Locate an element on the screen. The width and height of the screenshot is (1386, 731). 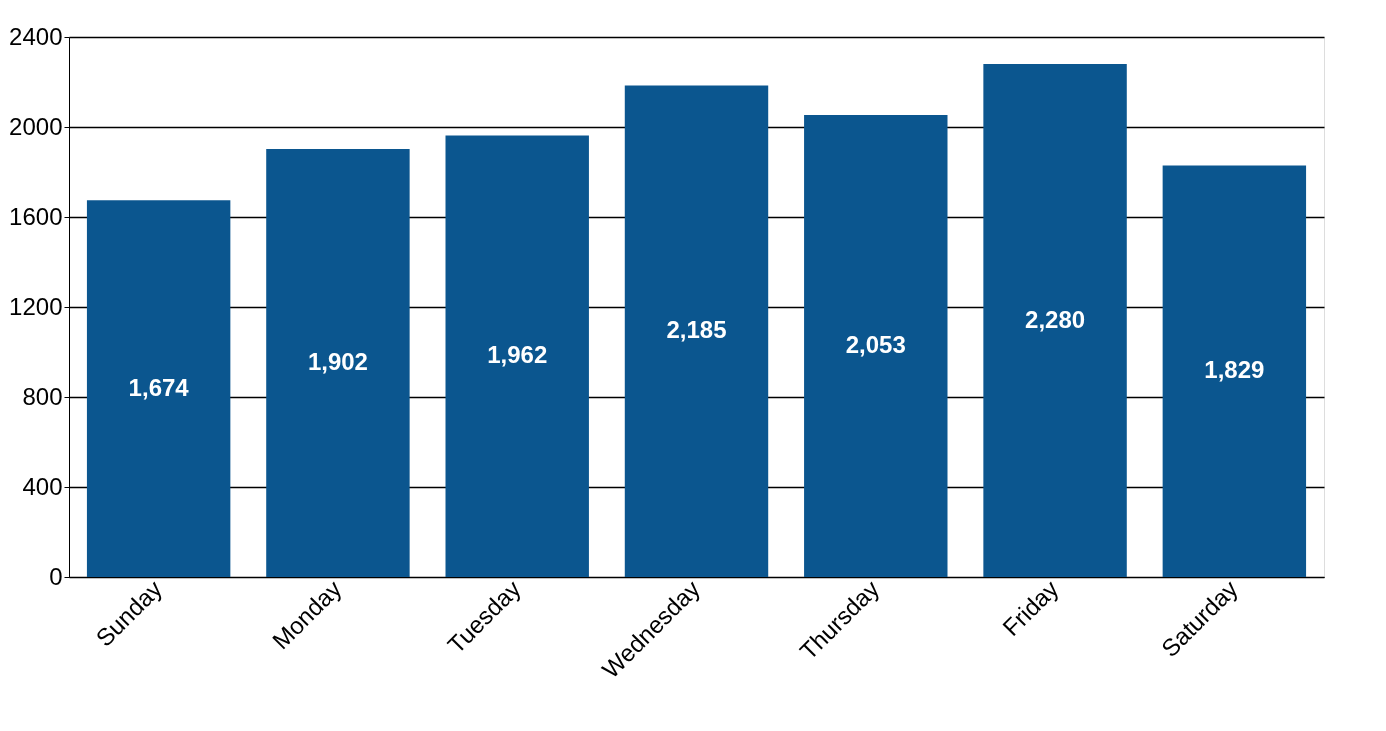
y-tick-label: 2000 is located at coordinates (36, 126).